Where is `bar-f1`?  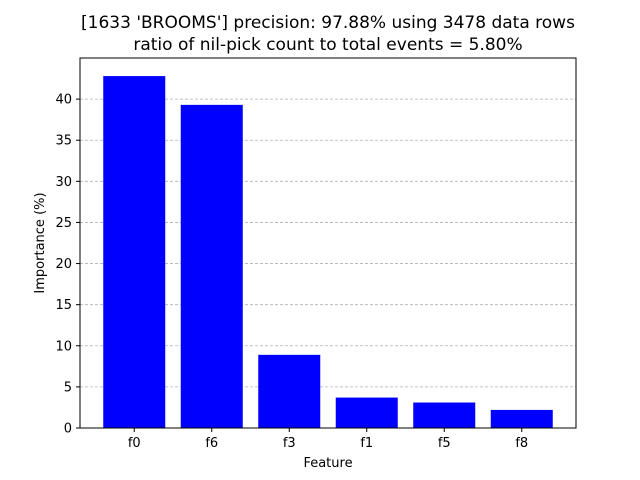 bar-f1 is located at coordinates (366, 412).